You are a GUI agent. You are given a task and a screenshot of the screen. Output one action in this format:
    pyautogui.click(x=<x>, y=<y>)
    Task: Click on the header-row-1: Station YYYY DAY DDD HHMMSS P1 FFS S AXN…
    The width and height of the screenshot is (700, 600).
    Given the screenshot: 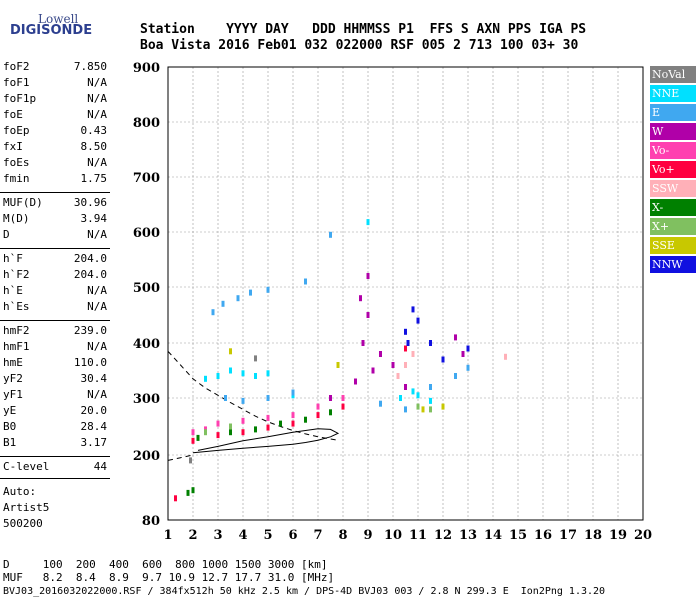 What is the action you would take?
    pyautogui.click(x=363, y=29)
    